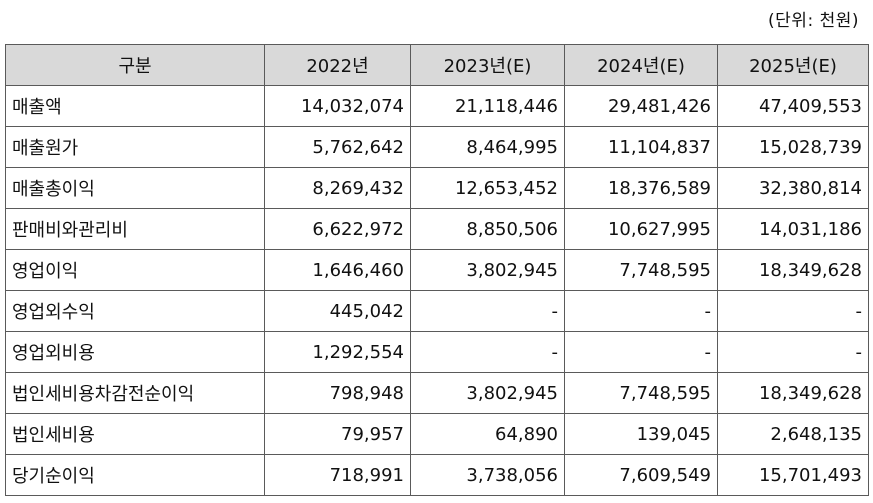 The height and width of the screenshot is (503, 873). Describe the element at coordinates (135, 475) in the screenshot. I see `row-label: 당기순이익` at that location.